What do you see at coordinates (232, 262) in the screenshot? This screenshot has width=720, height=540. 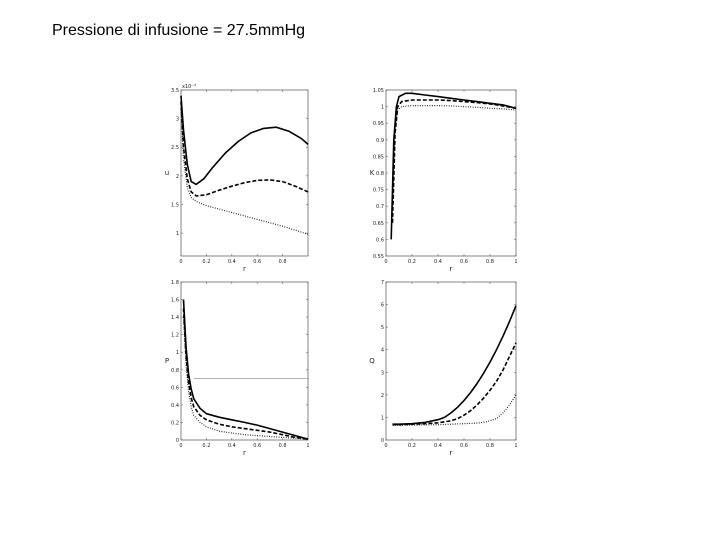 I see `top-left-xtick-label-2: 0.4` at bounding box center [232, 262].